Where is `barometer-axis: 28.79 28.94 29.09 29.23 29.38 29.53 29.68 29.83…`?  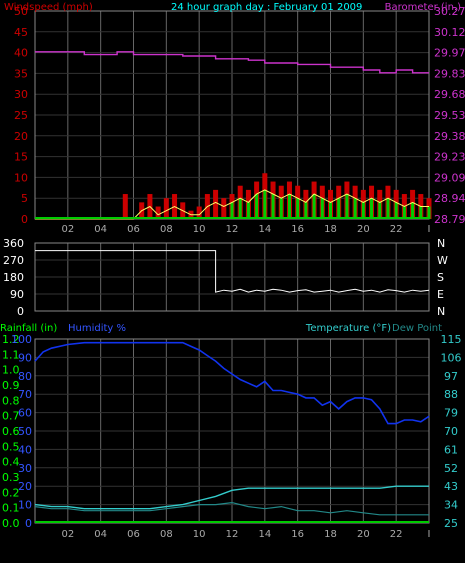 barometer-axis: 28.79 28.94 29.09 29.23 29.38 29.53 29.68 29.83… is located at coordinates (449, 115).